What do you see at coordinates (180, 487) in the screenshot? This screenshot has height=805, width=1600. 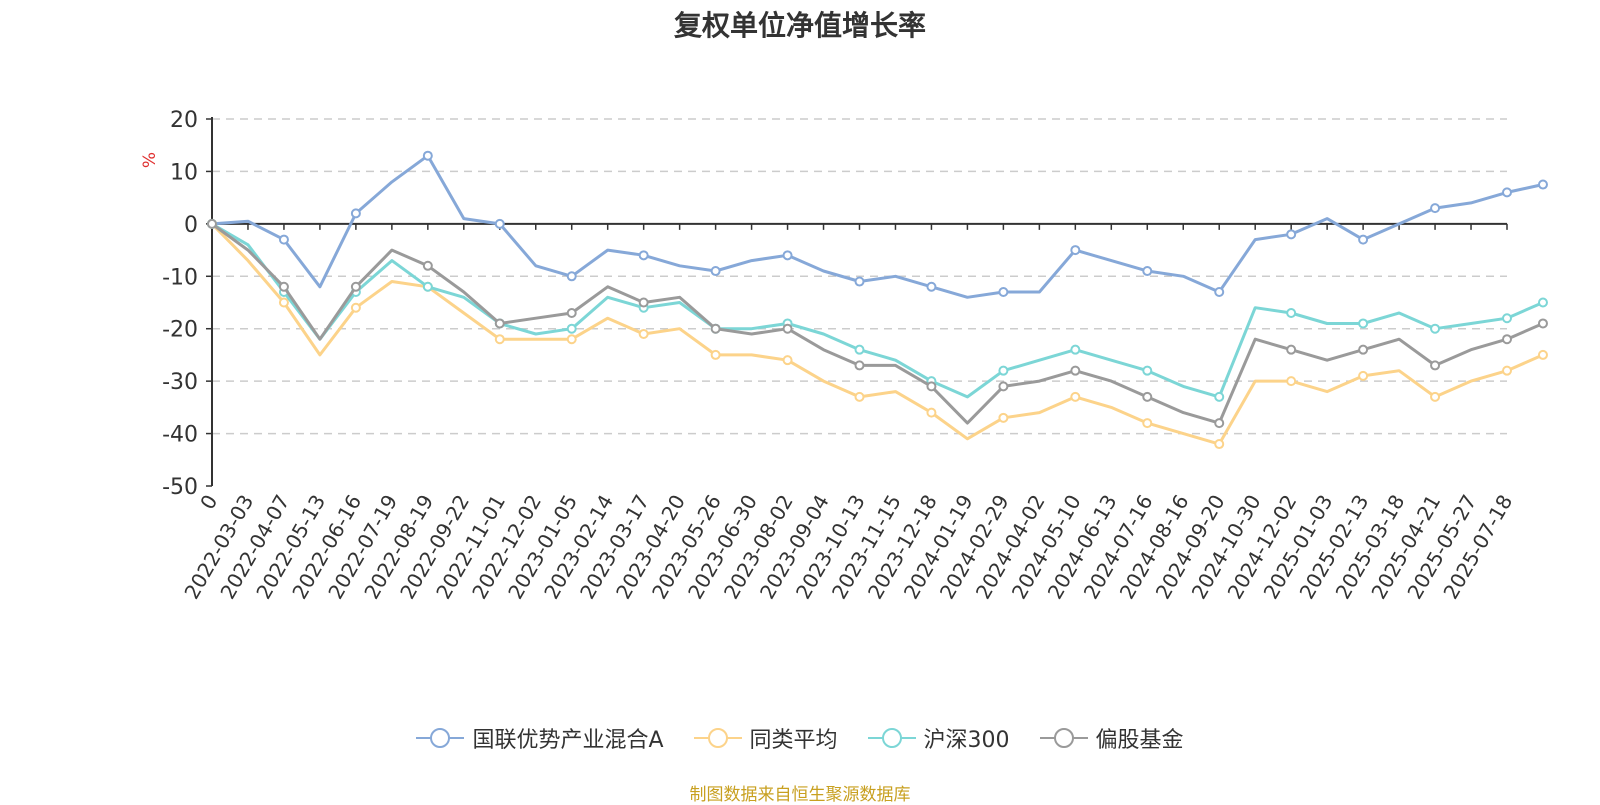 I see `y-tick-label: -50` at bounding box center [180, 487].